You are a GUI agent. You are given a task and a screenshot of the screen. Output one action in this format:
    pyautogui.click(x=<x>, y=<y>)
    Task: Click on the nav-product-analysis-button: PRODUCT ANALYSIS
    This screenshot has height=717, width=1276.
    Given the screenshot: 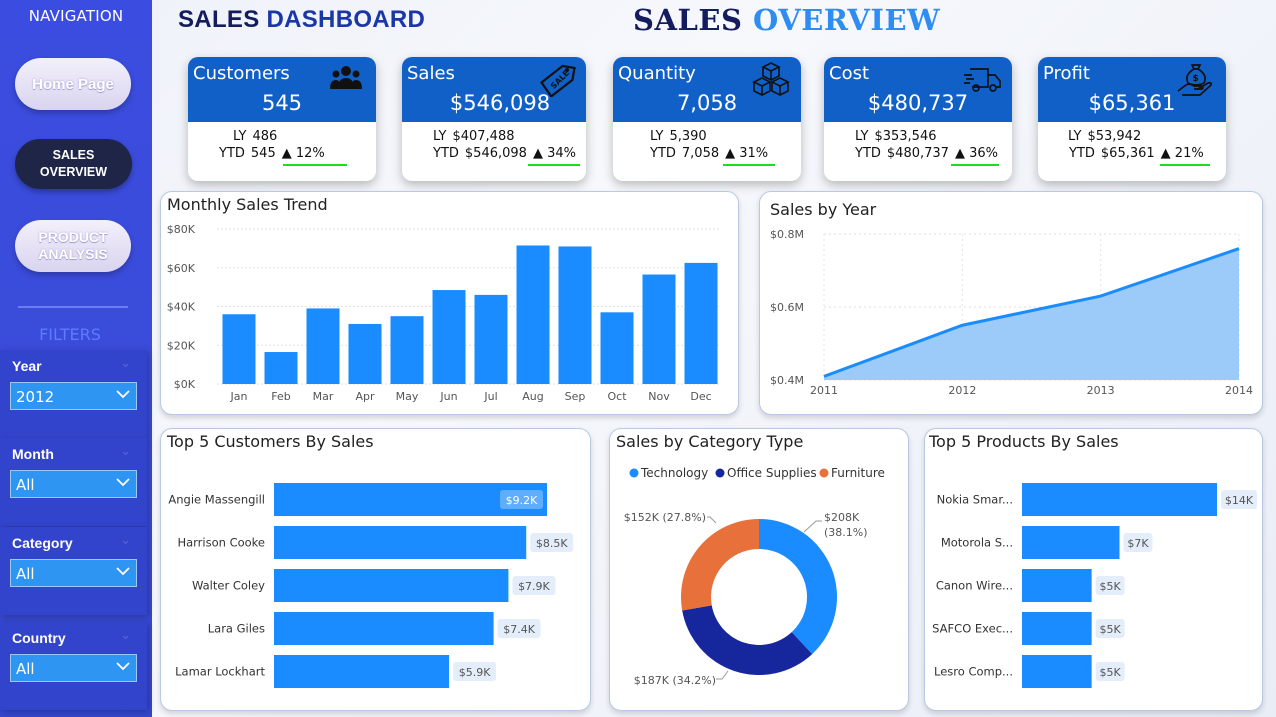 What is the action you would take?
    pyautogui.click(x=73, y=246)
    